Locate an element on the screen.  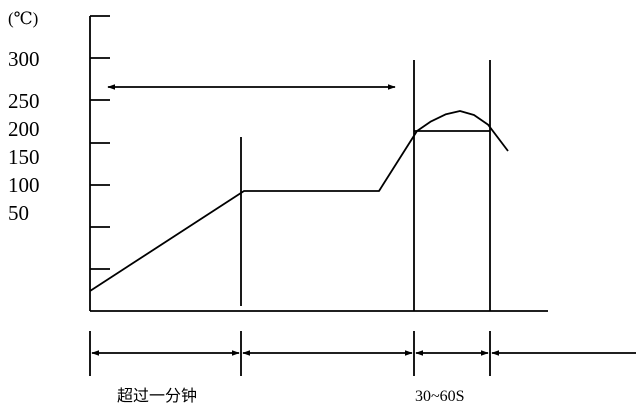
y-tick-label: 300 is located at coordinates (24, 59).